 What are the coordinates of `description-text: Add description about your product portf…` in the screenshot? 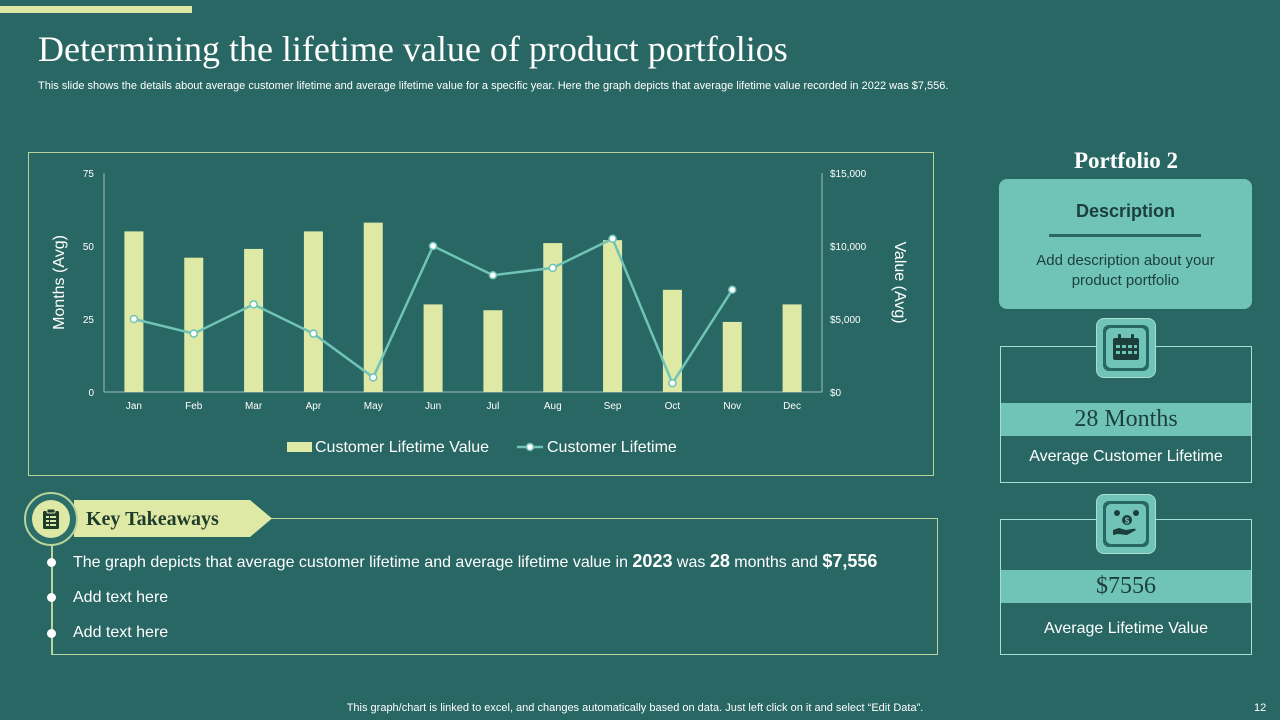 It's located at (1125, 270).